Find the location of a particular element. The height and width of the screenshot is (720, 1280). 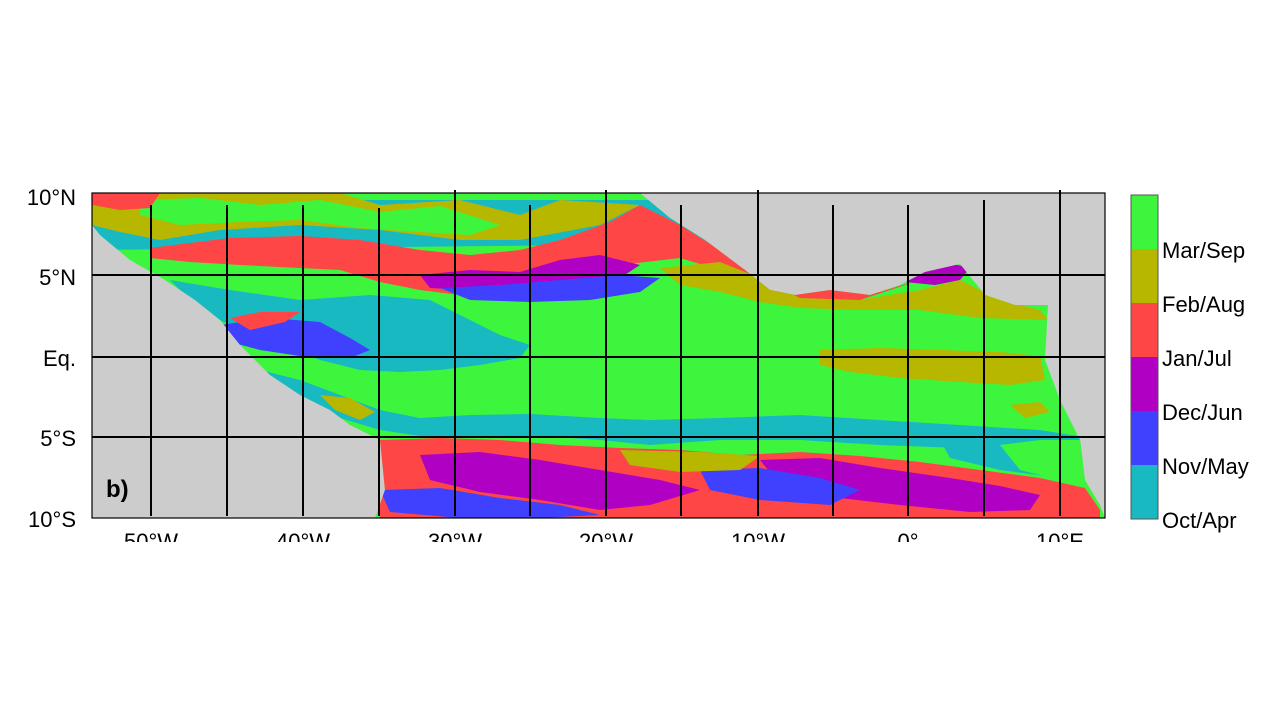

colorbar-swatch-feb-aug is located at coordinates (1144, 276).